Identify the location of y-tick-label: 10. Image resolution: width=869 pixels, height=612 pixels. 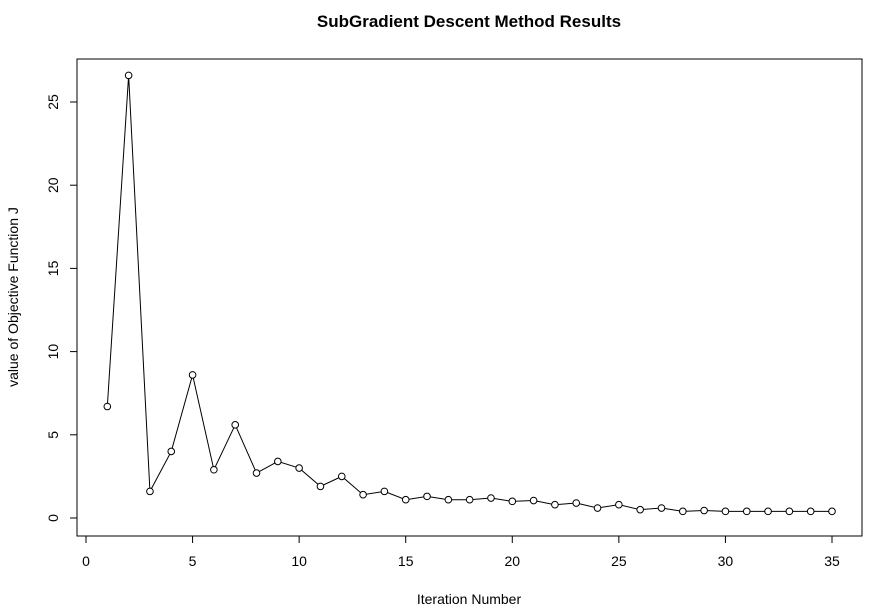
(53, 352).